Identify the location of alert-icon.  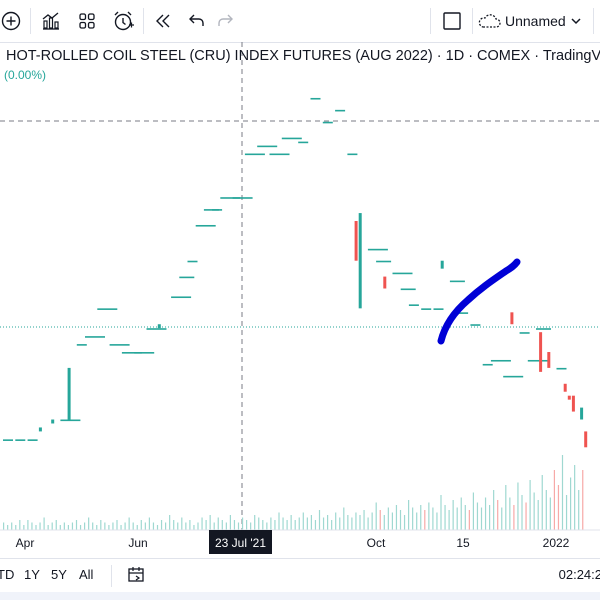
(123, 21).